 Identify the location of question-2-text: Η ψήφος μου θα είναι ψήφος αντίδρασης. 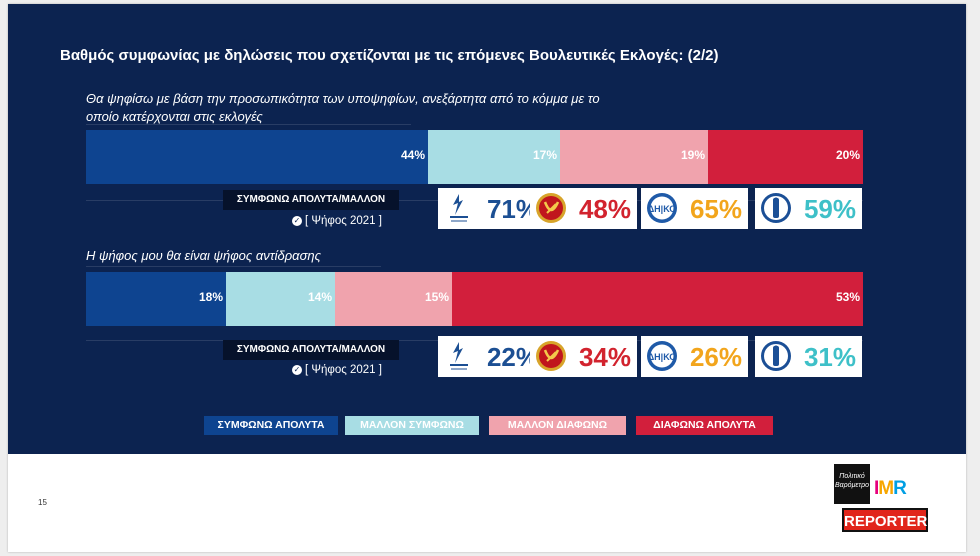
(203, 256).